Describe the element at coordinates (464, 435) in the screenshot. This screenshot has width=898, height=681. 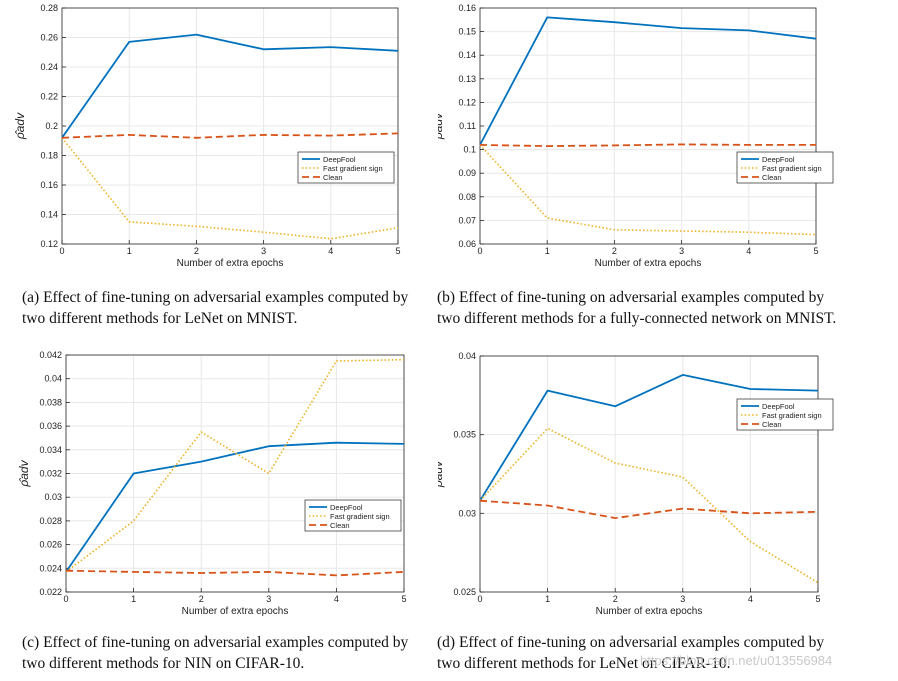
I see `y-tick-label: 0.035` at that location.